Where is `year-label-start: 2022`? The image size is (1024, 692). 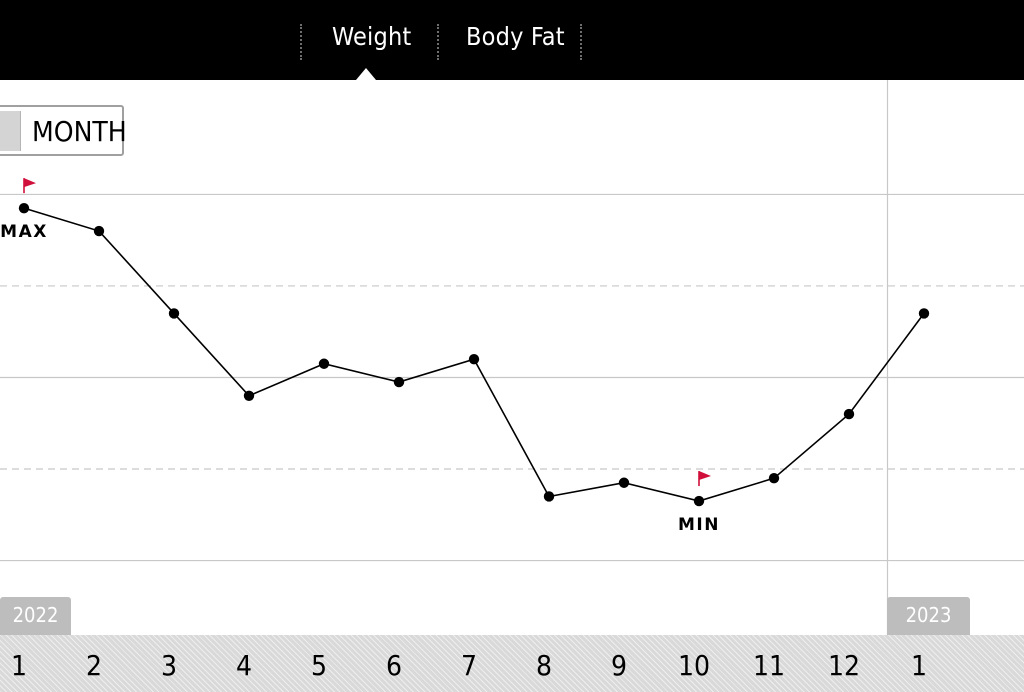 year-label-start: 2022 is located at coordinates (35, 616).